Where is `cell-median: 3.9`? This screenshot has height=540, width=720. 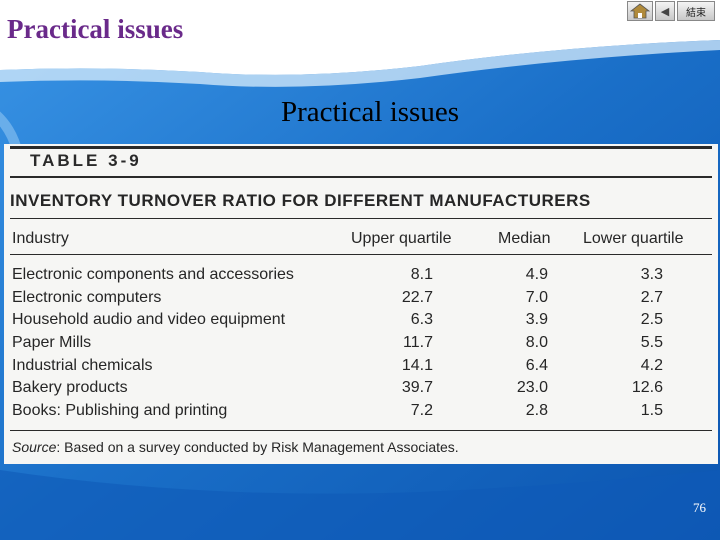 cell-median: 3.9 is located at coordinates (536, 320).